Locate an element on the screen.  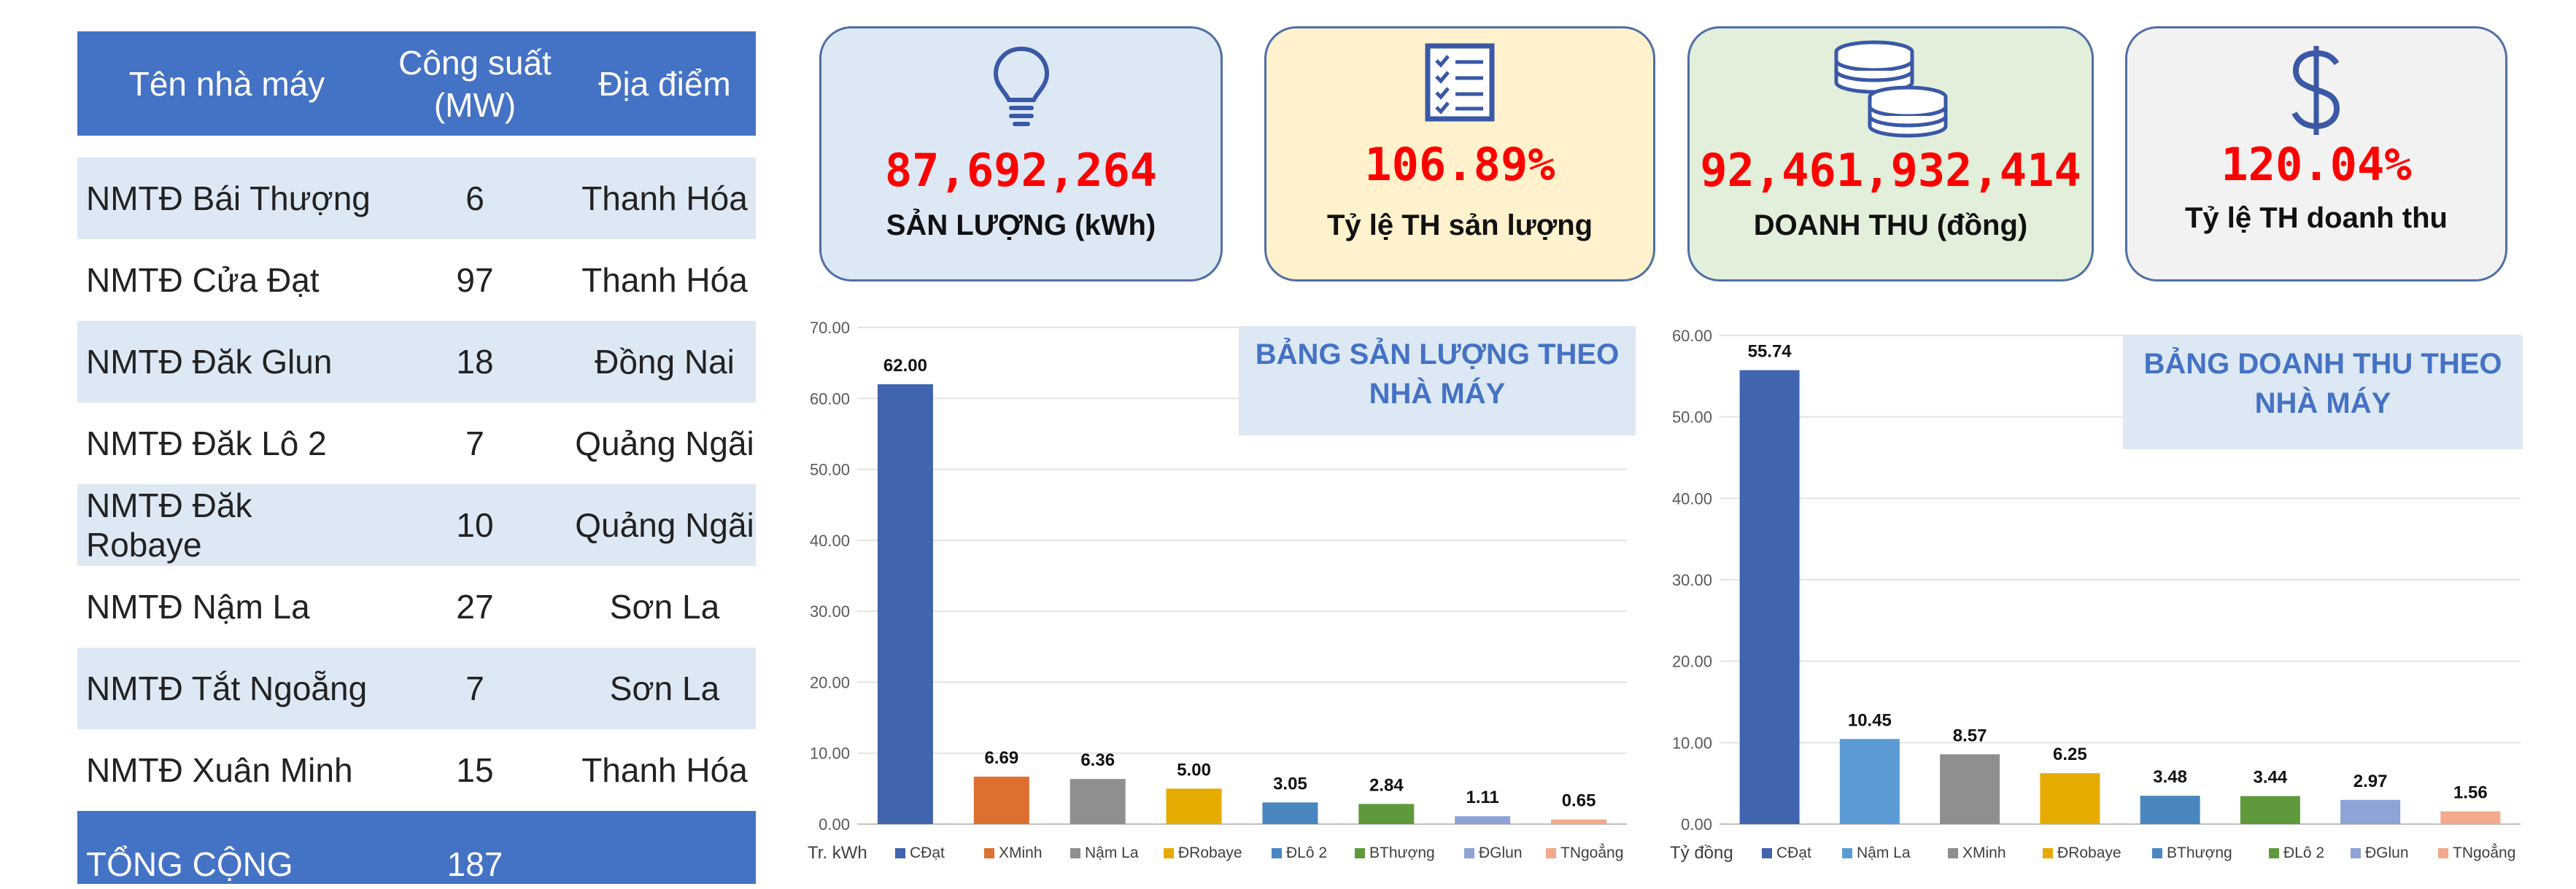
plant-capacity: 97 is located at coordinates (474, 280).